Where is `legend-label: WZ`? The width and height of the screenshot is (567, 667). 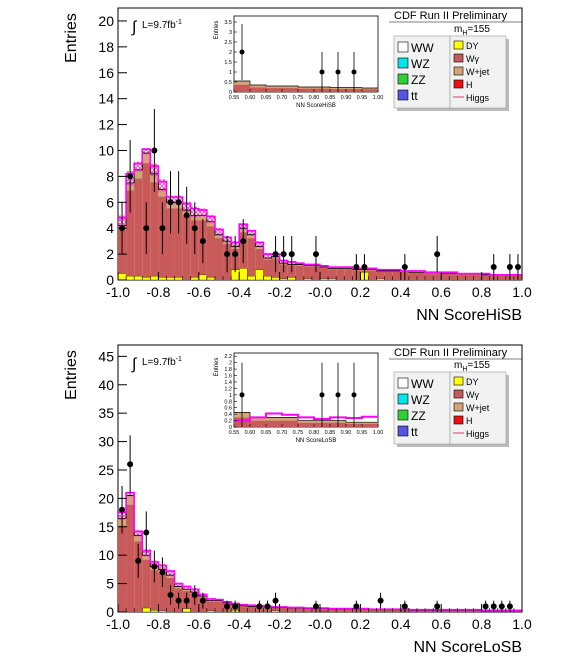 legend-label: WZ is located at coordinates (420, 400).